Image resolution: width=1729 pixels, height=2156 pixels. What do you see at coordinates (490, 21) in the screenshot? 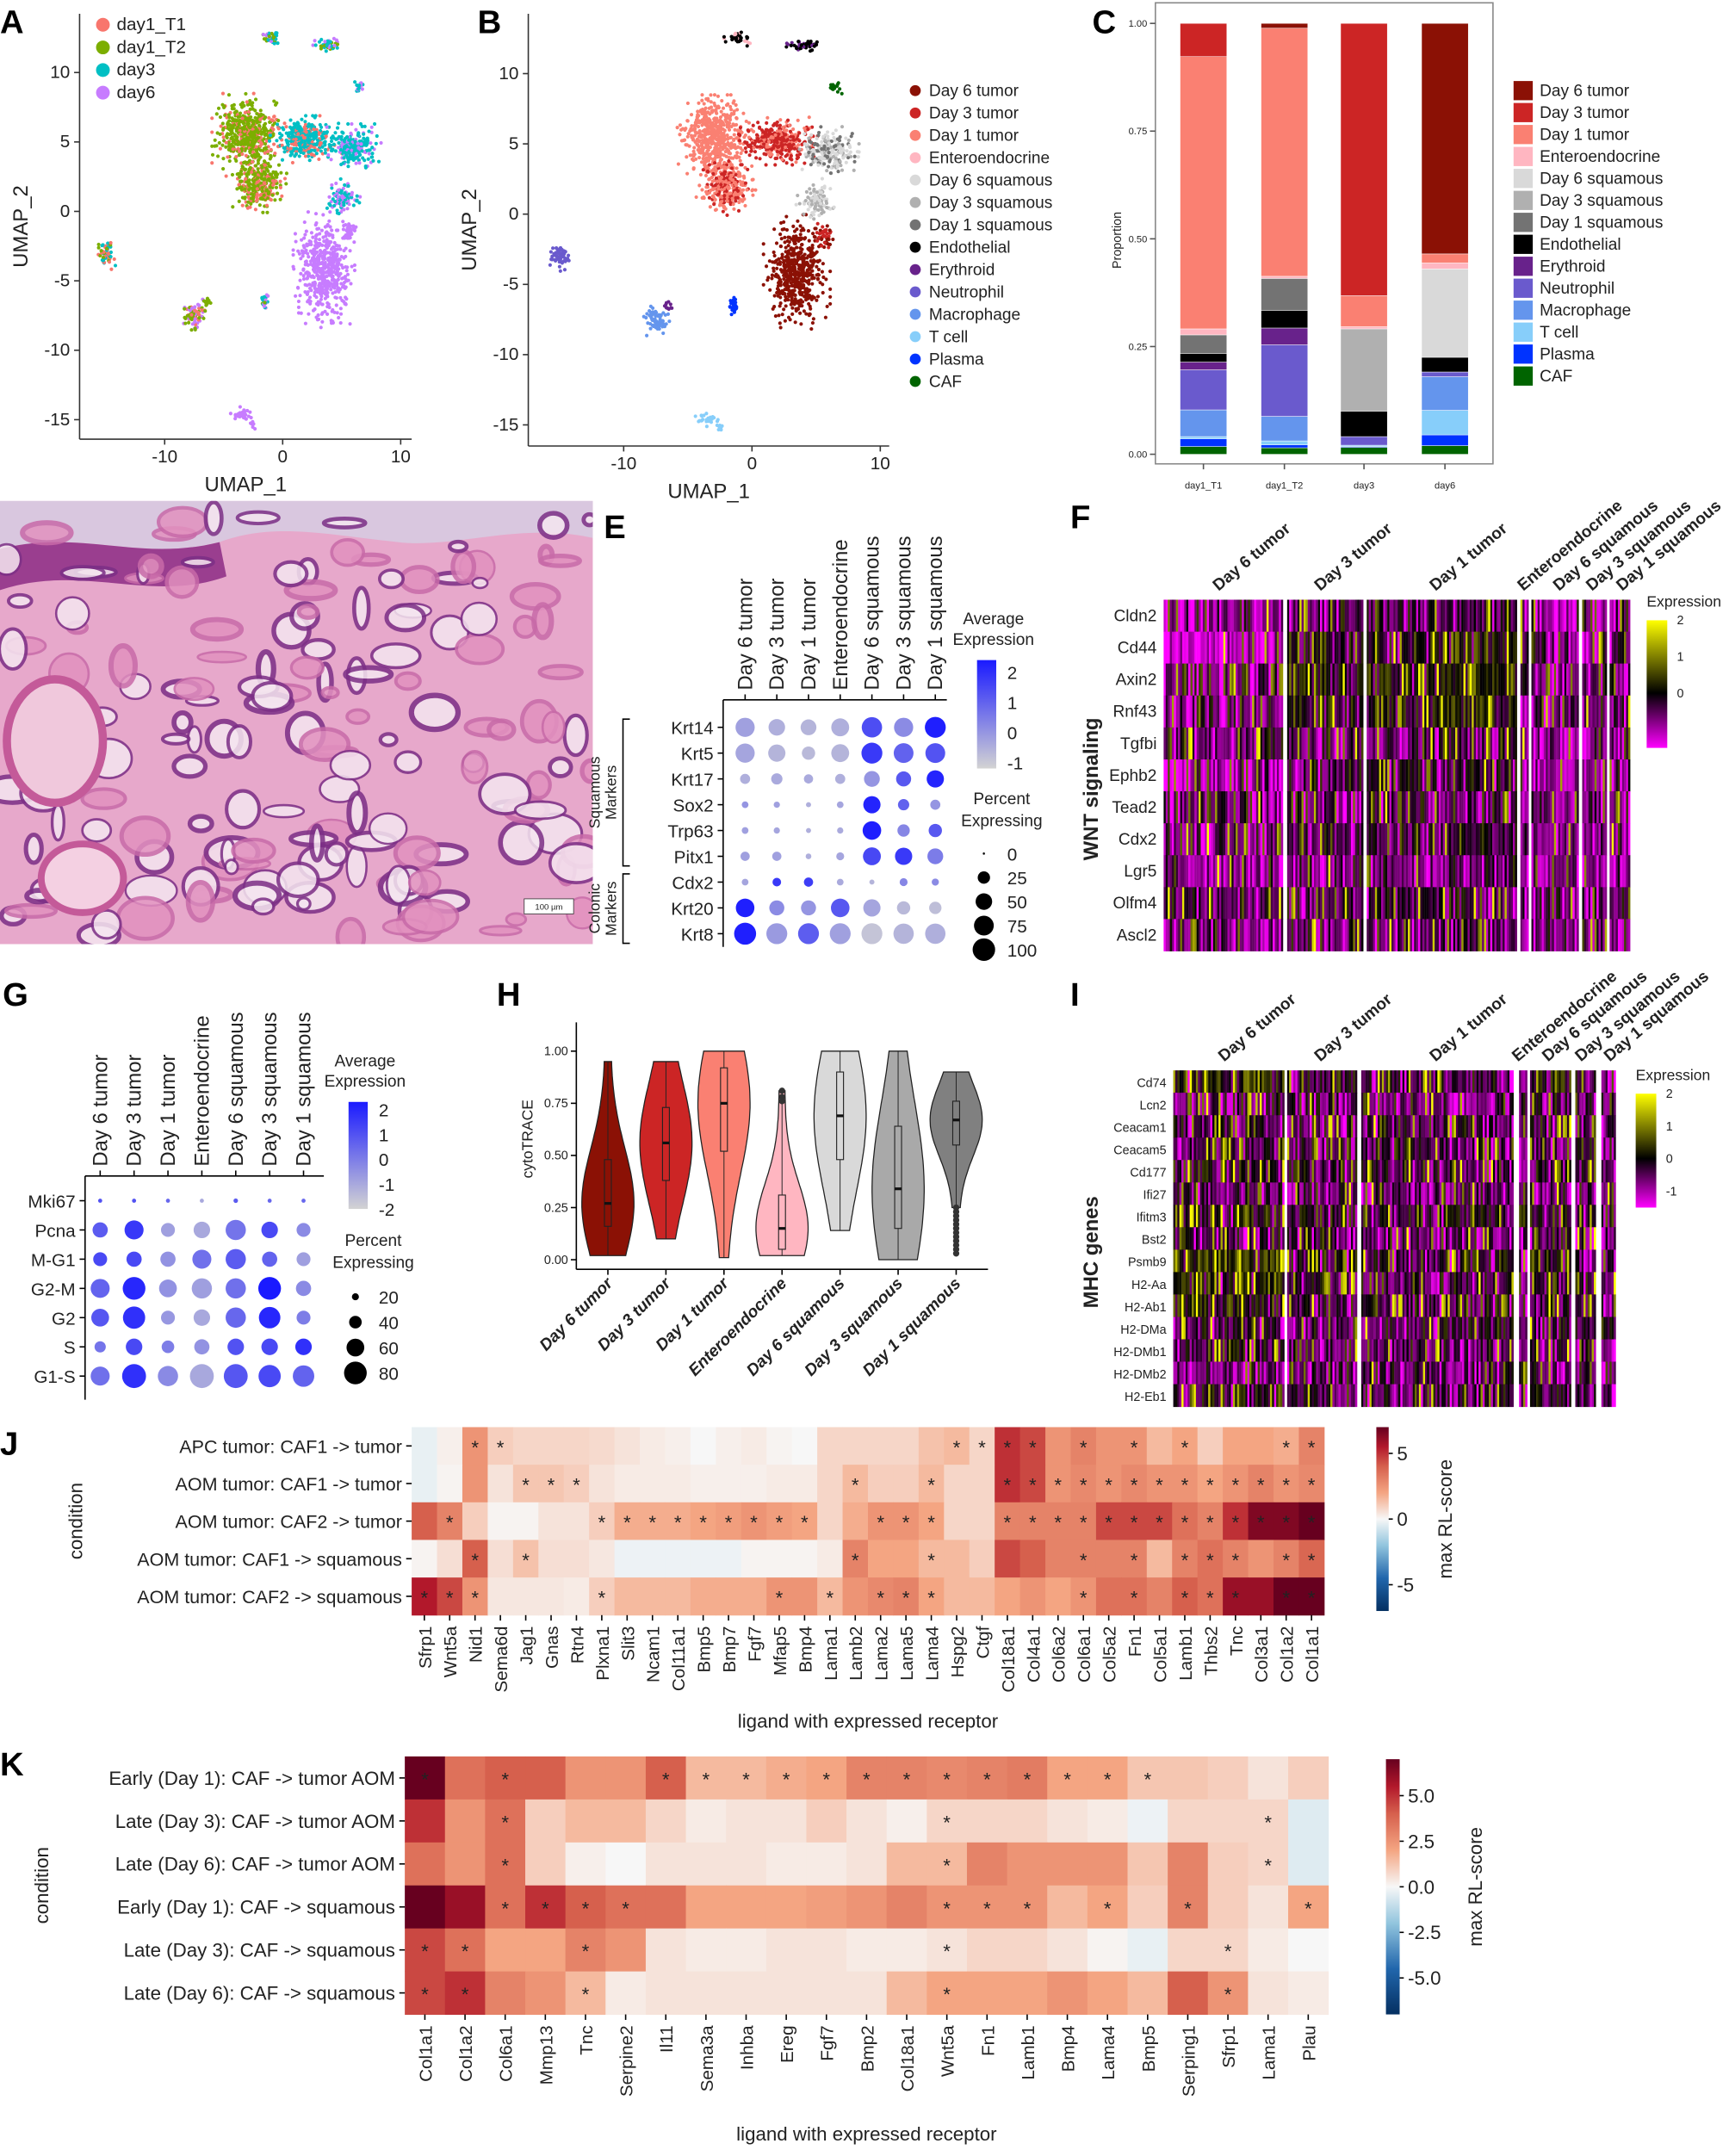
I see `panel-label: B` at bounding box center [490, 21].